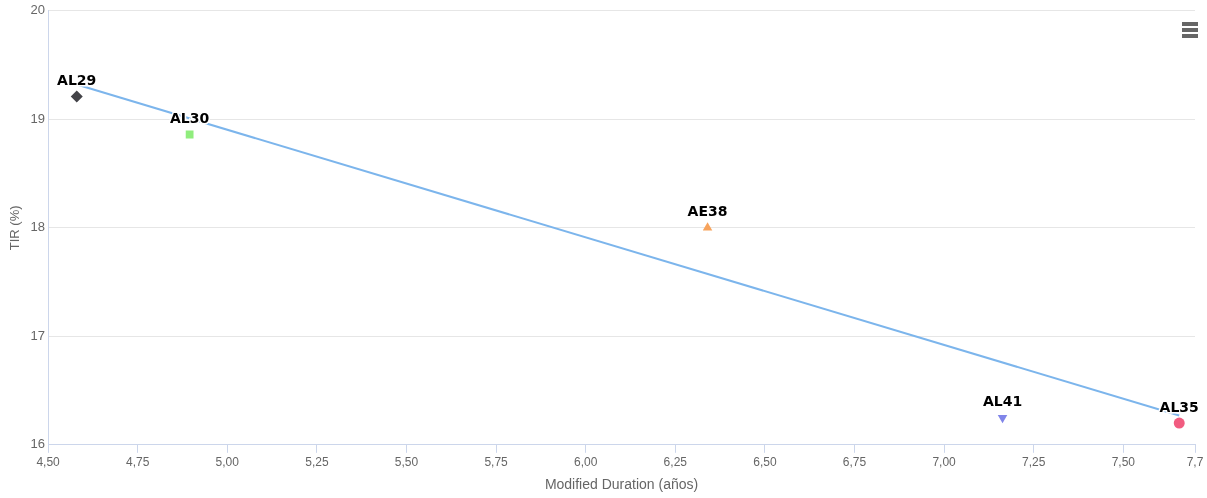 This screenshot has height=498, width=1207. Describe the element at coordinates (1034, 462) in the screenshot. I see `x-tick-label: 7,25` at that location.